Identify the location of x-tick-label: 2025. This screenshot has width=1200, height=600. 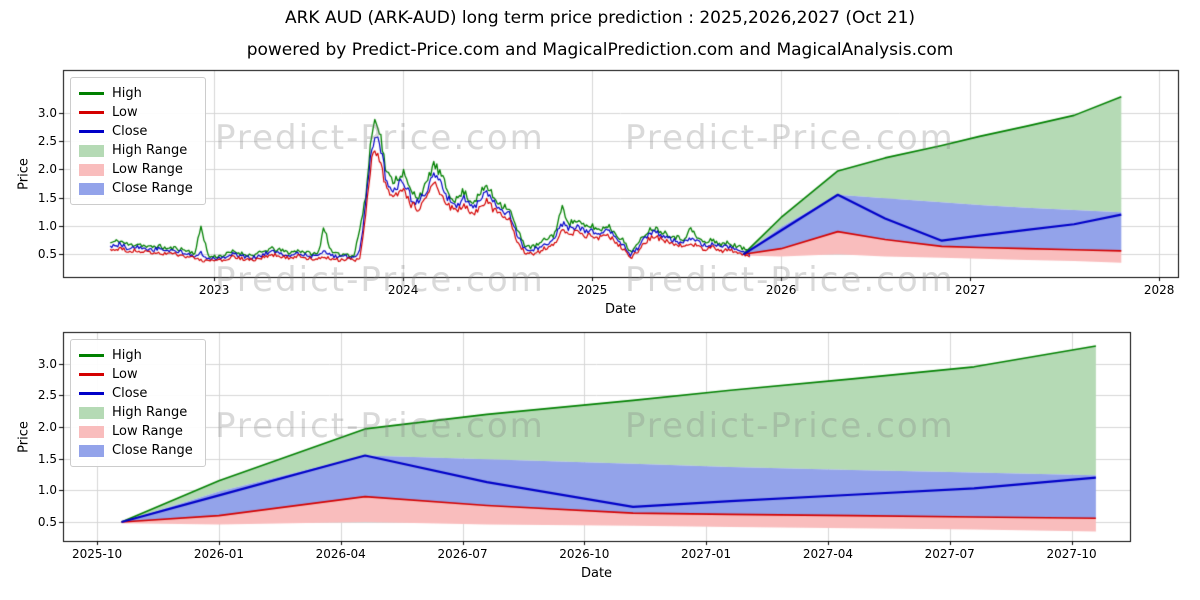
(592, 290).